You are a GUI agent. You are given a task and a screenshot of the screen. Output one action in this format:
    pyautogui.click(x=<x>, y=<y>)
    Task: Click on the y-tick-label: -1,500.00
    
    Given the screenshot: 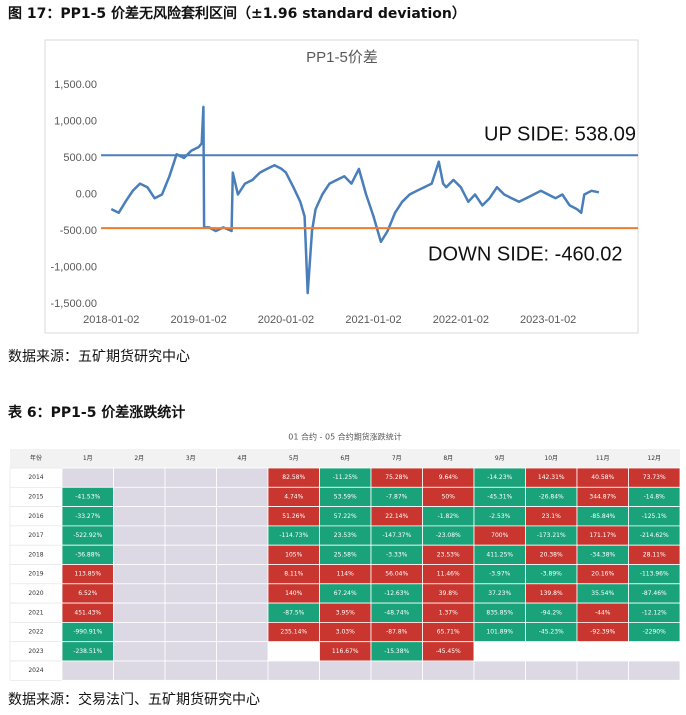 What is the action you would take?
    pyautogui.click(x=74, y=304)
    